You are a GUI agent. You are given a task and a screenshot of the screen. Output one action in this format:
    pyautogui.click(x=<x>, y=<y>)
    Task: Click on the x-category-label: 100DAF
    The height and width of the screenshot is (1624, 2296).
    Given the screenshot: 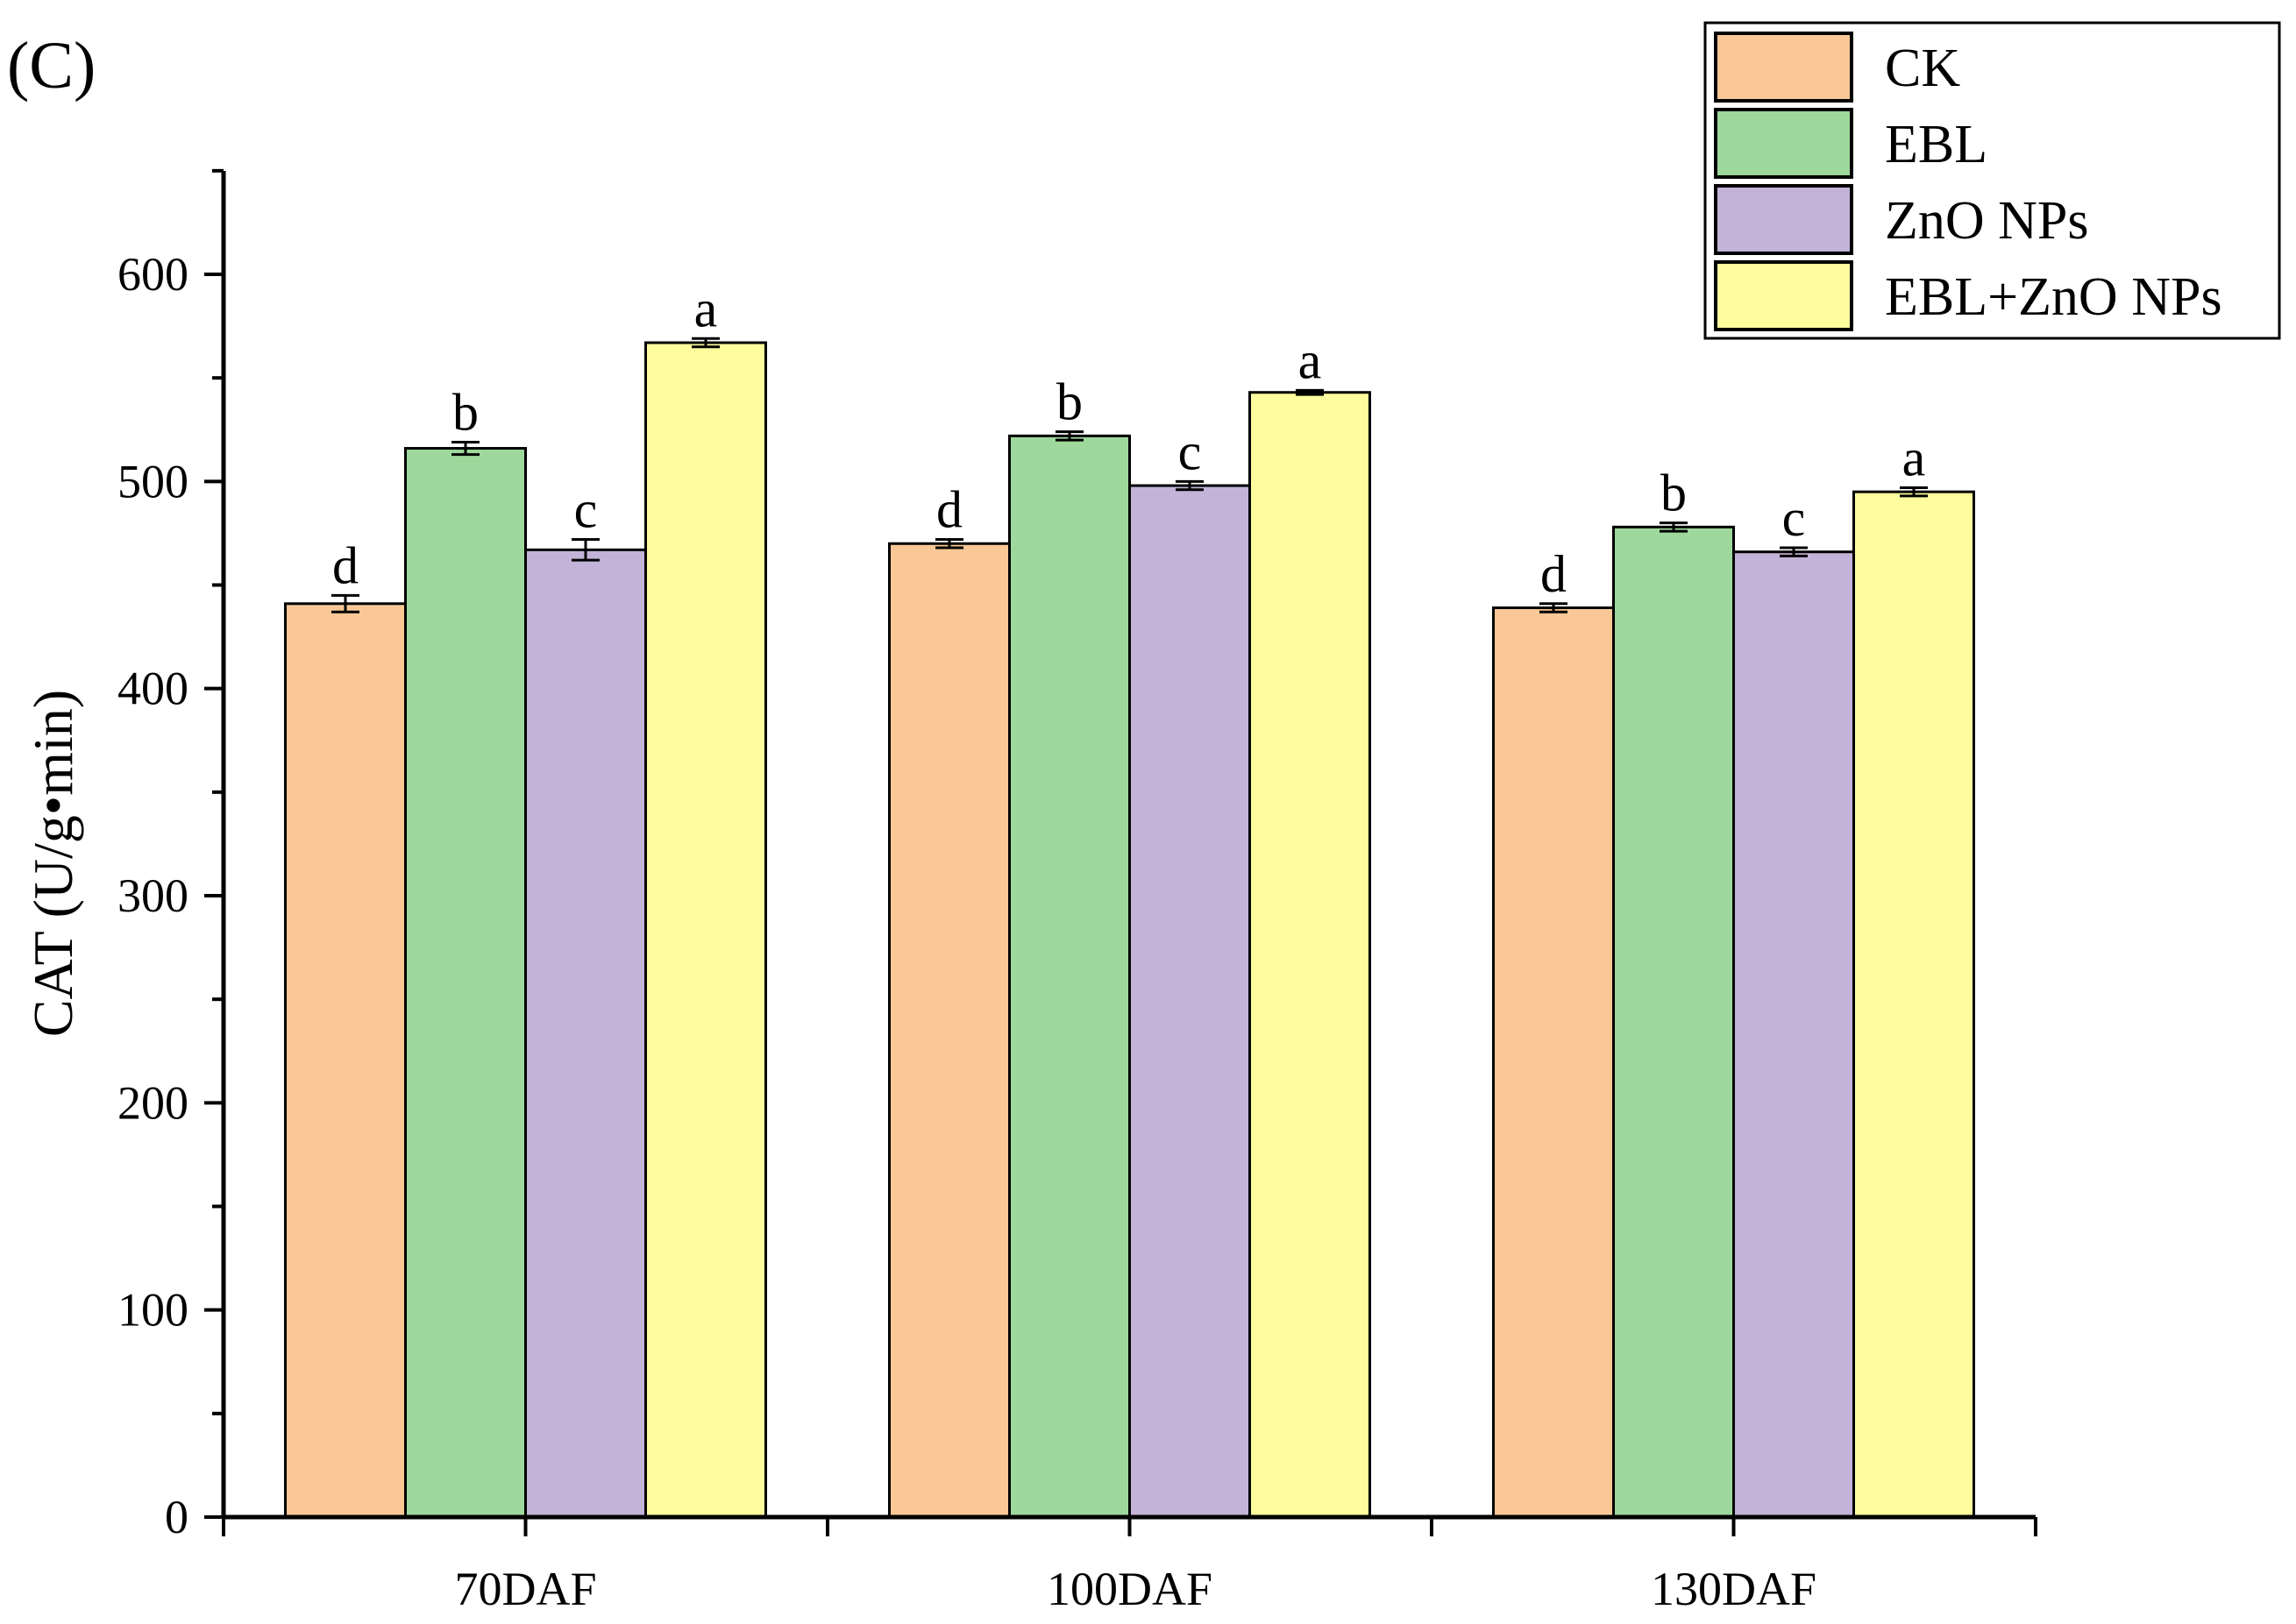 What is the action you would take?
    pyautogui.click(x=1129, y=1589)
    